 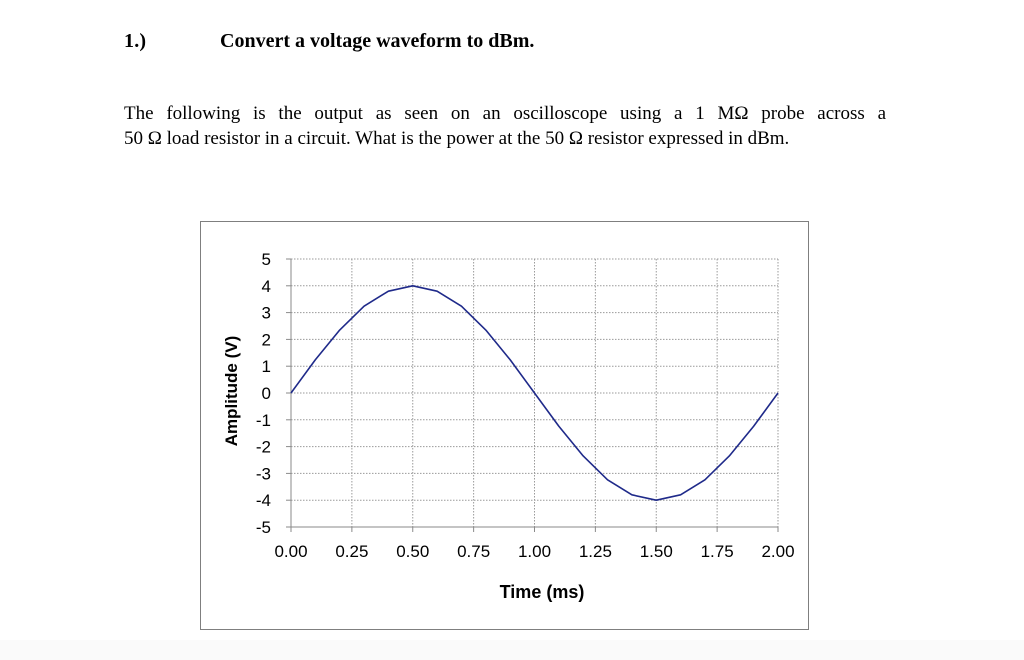 I want to click on y-axis-title: Amplitude (V), so click(x=231, y=391).